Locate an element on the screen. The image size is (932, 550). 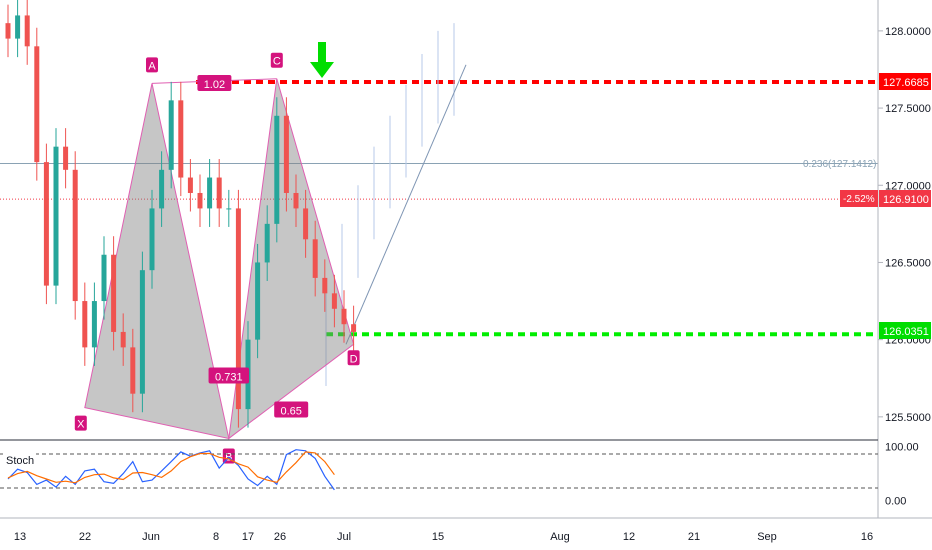
projection-bars is located at coordinates (396, 204).